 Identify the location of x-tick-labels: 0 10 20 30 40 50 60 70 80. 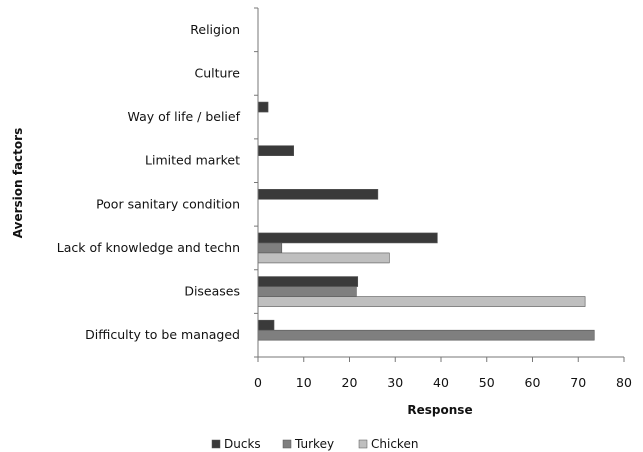
(443, 382).